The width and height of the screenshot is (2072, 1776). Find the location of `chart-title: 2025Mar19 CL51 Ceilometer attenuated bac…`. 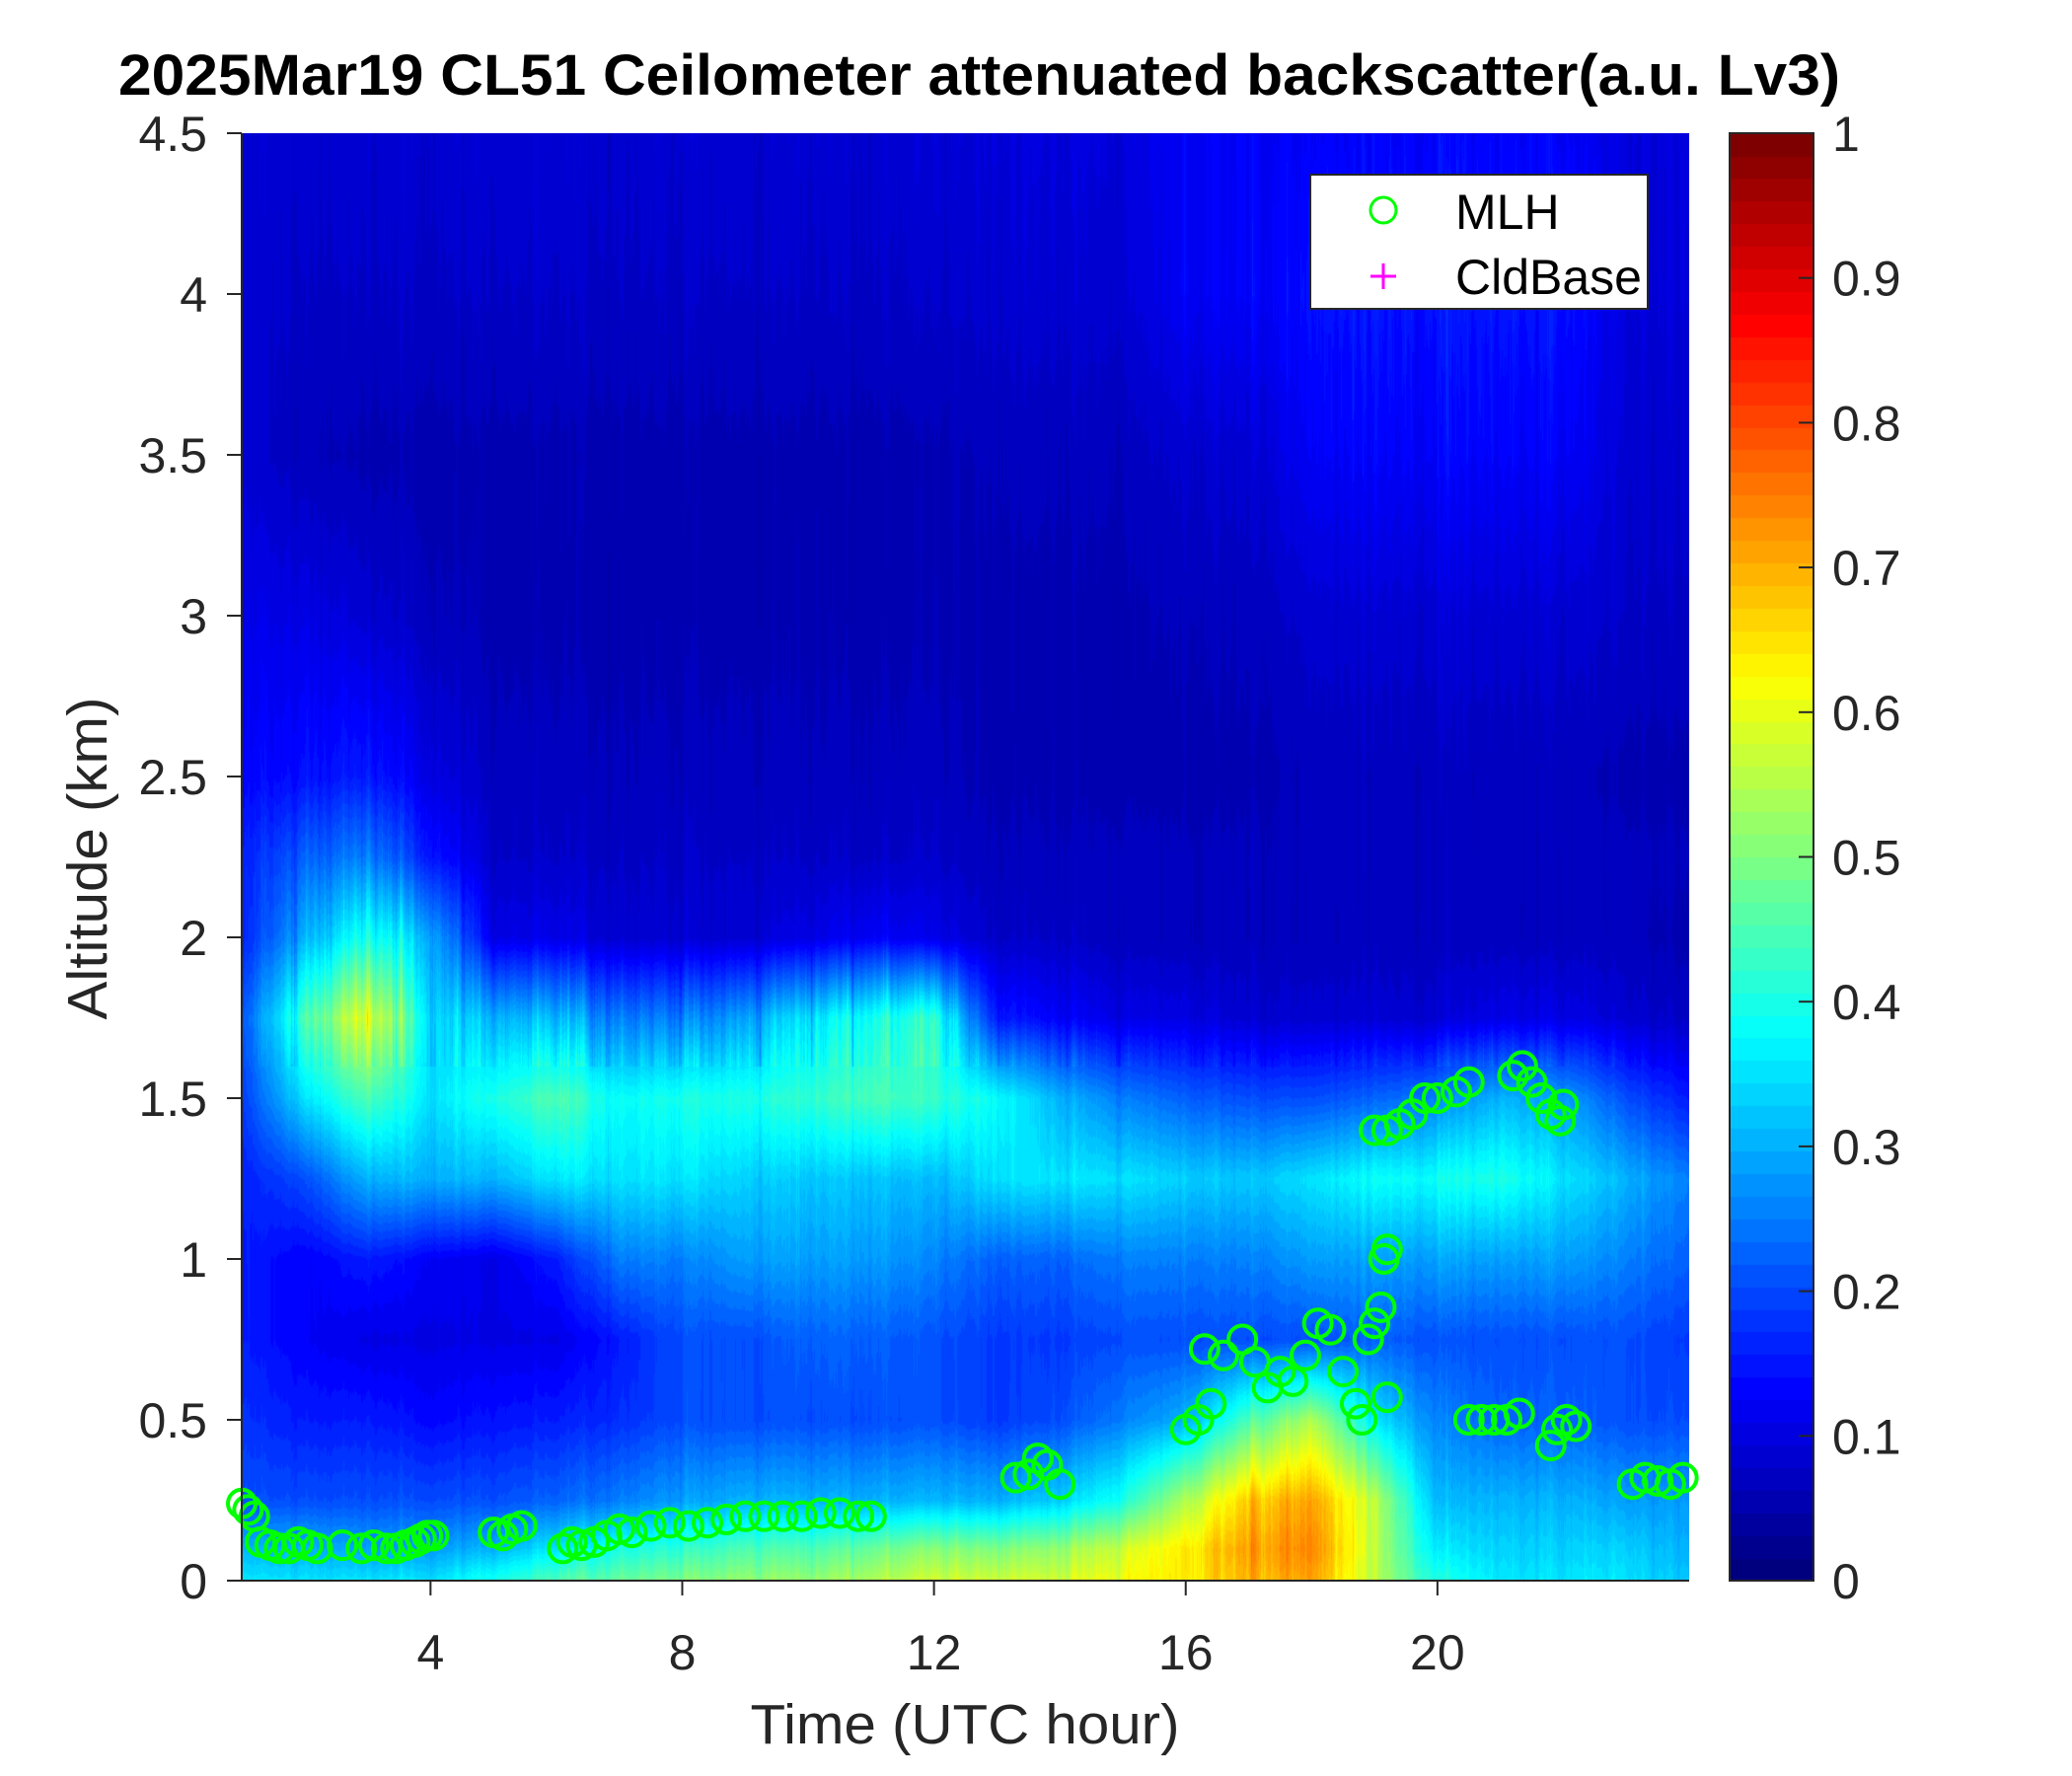

chart-title: 2025Mar19 CL51 Ceilometer attenuated bac… is located at coordinates (979, 75).